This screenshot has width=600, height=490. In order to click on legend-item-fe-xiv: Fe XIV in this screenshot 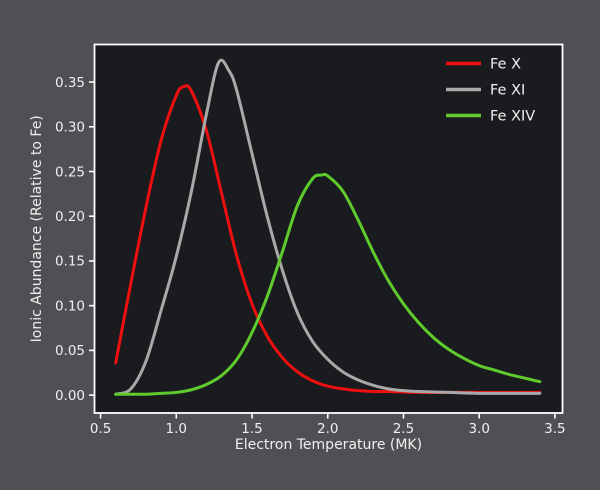, I will do `click(490, 117)`.